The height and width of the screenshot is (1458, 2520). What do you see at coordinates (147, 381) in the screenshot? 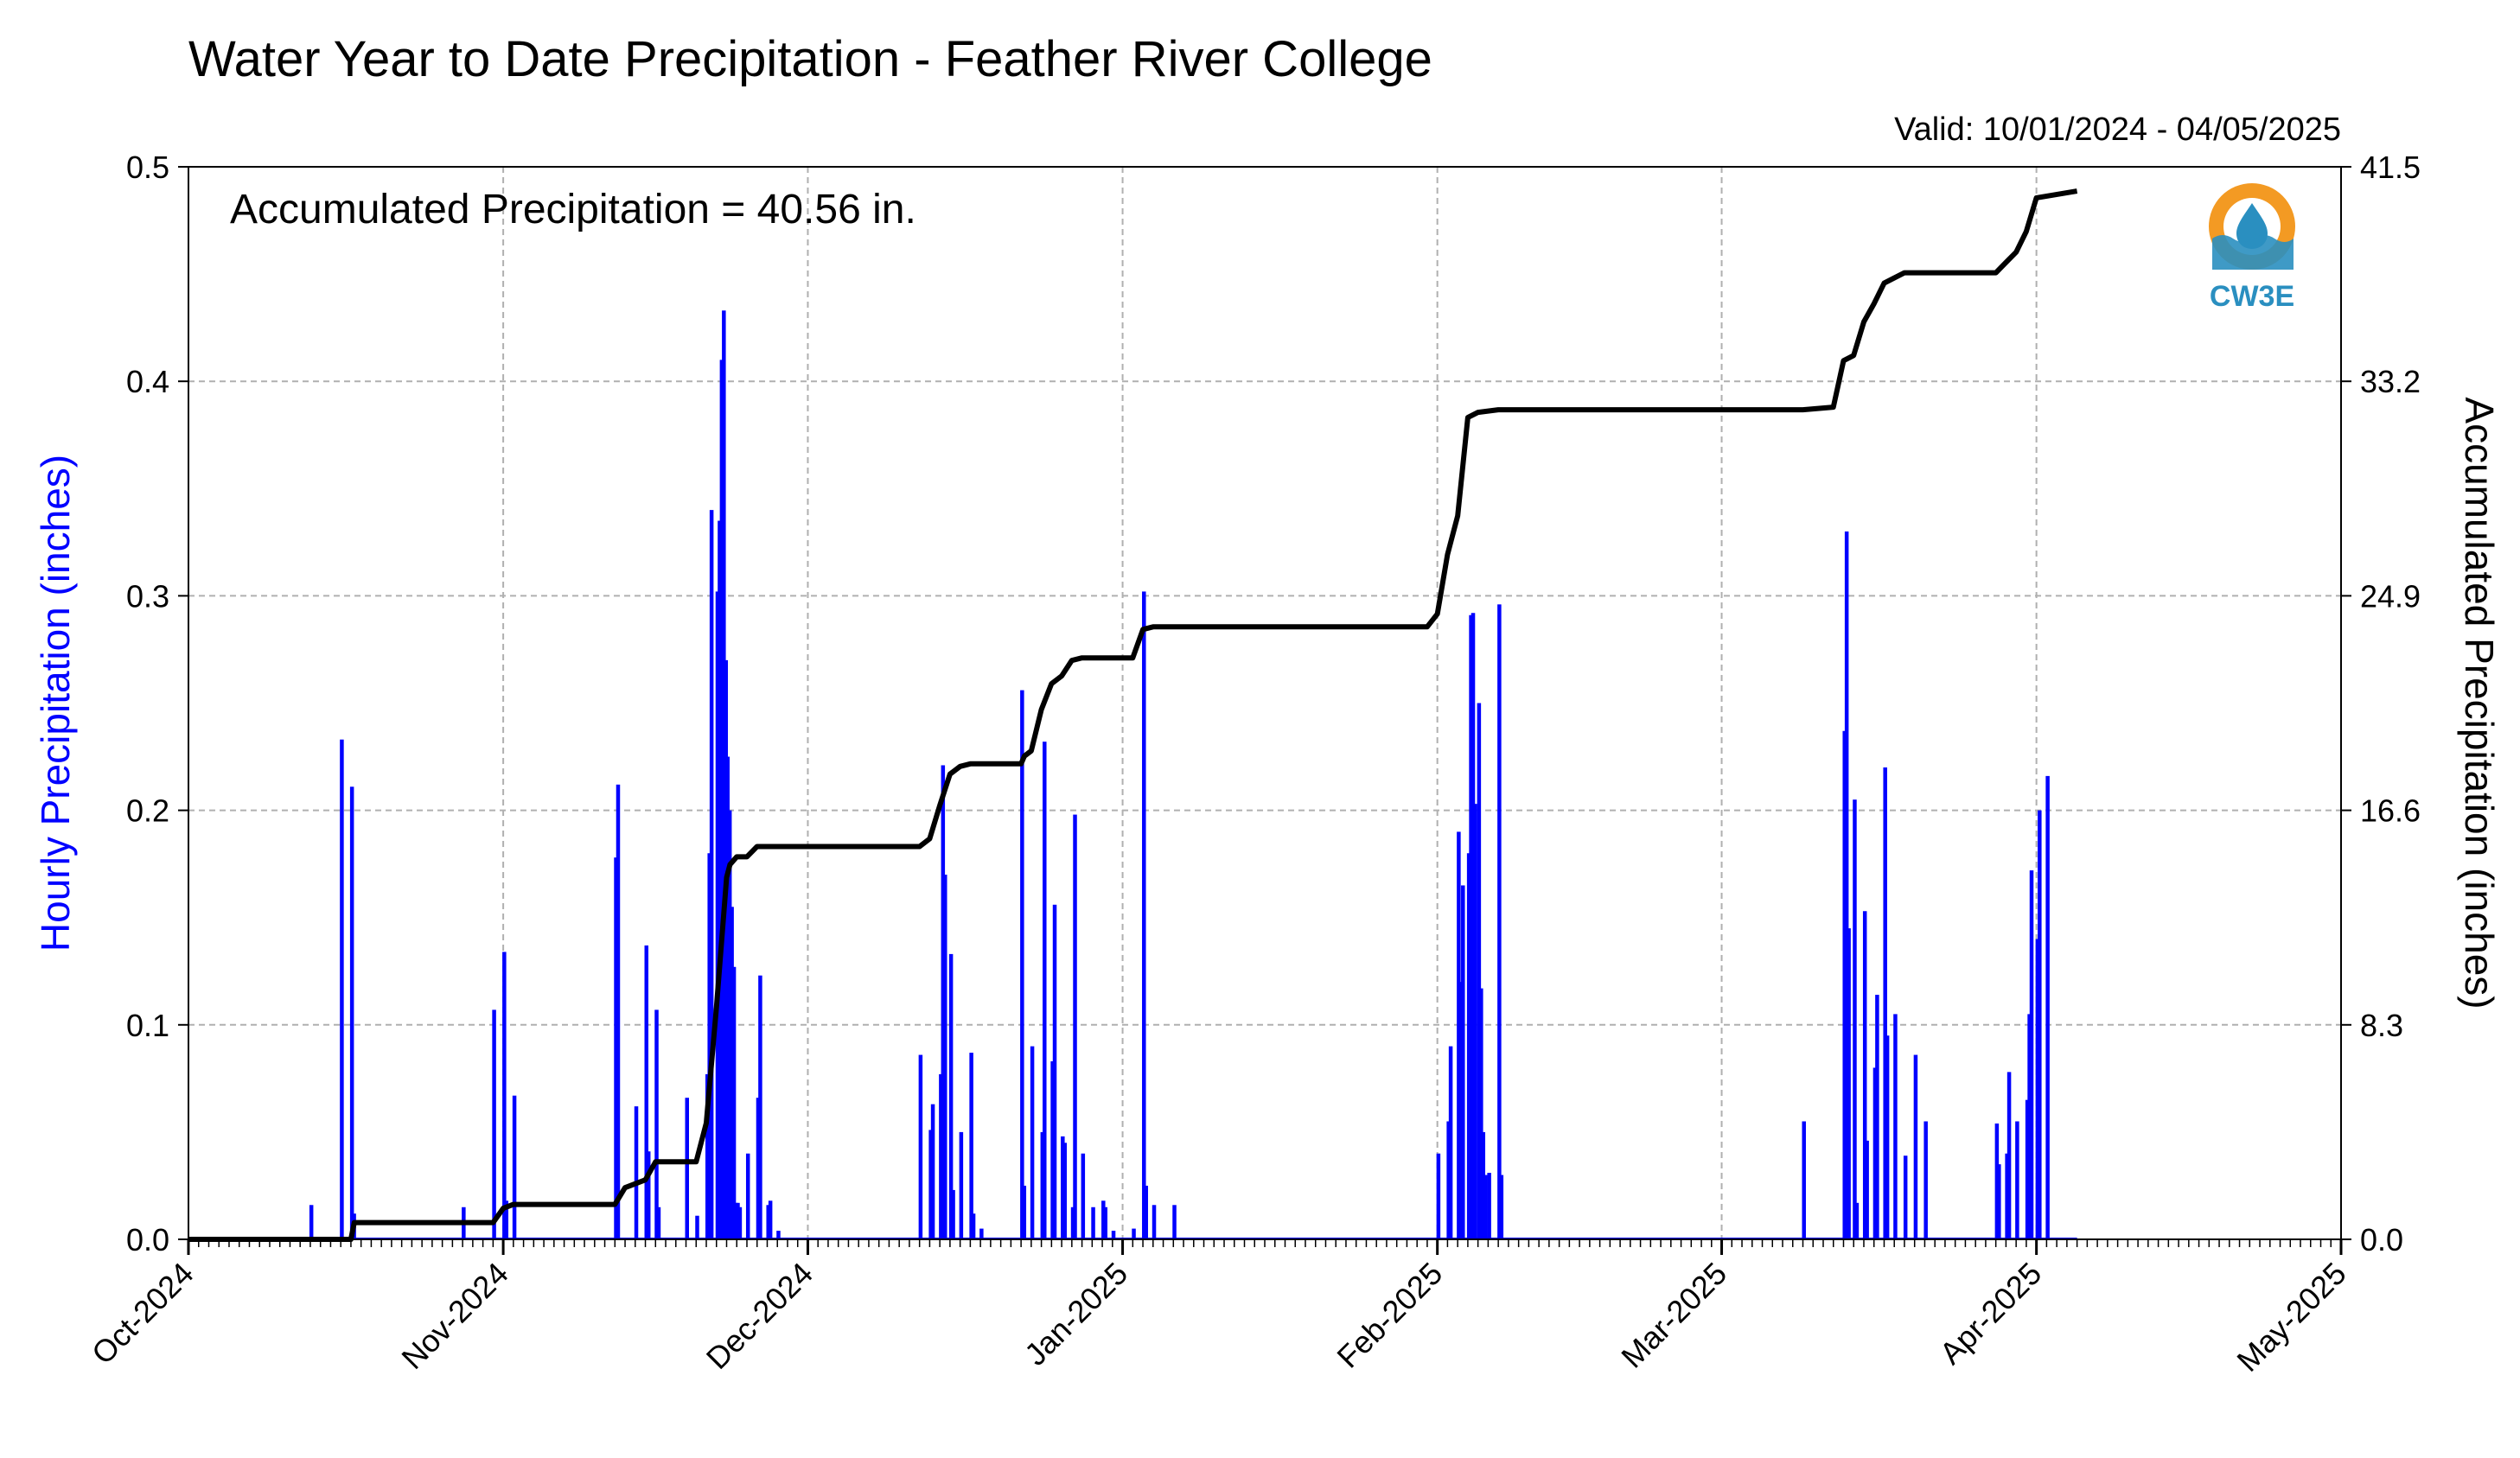
I see `y-tick-label-left: 0.4` at bounding box center [147, 381].